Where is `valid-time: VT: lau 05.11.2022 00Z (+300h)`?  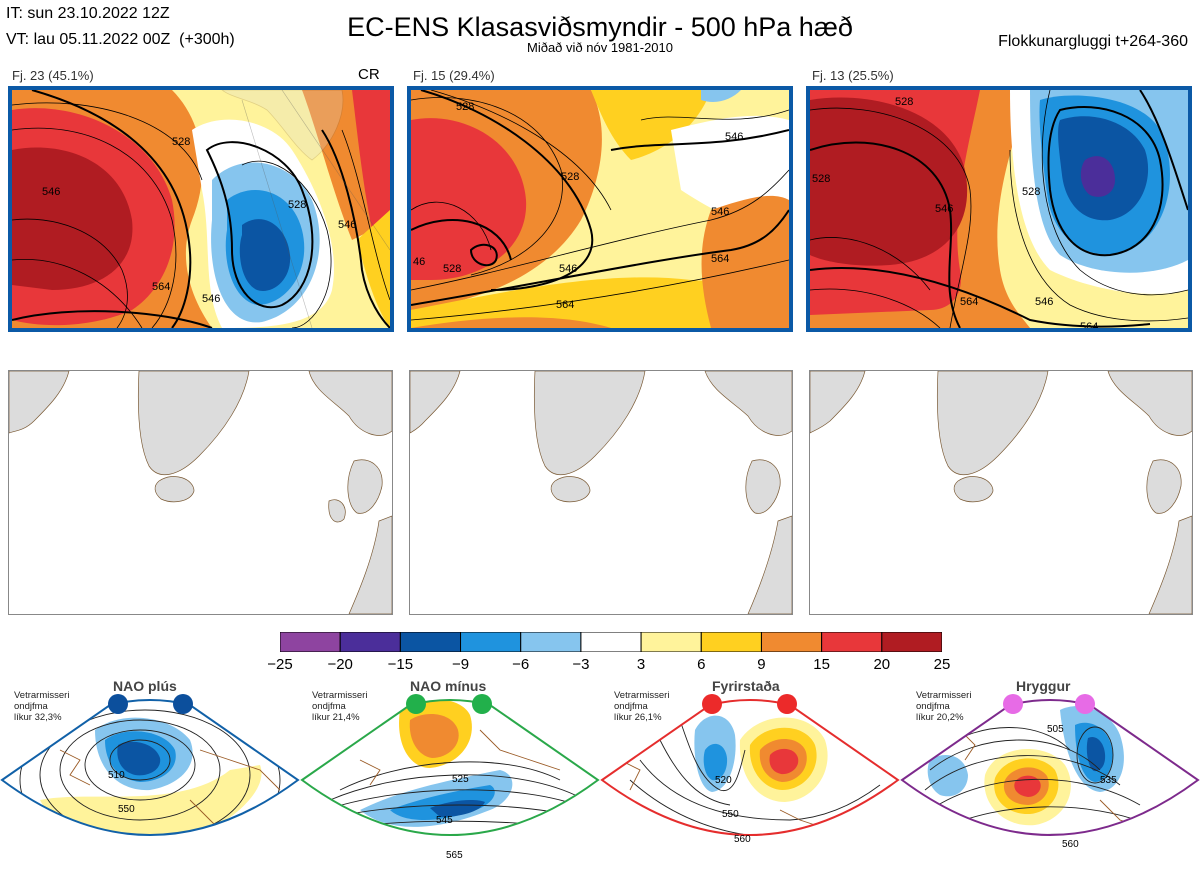 valid-time: VT: lau 05.11.2022 00Z (+300h) is located at coordinates (120, 39).